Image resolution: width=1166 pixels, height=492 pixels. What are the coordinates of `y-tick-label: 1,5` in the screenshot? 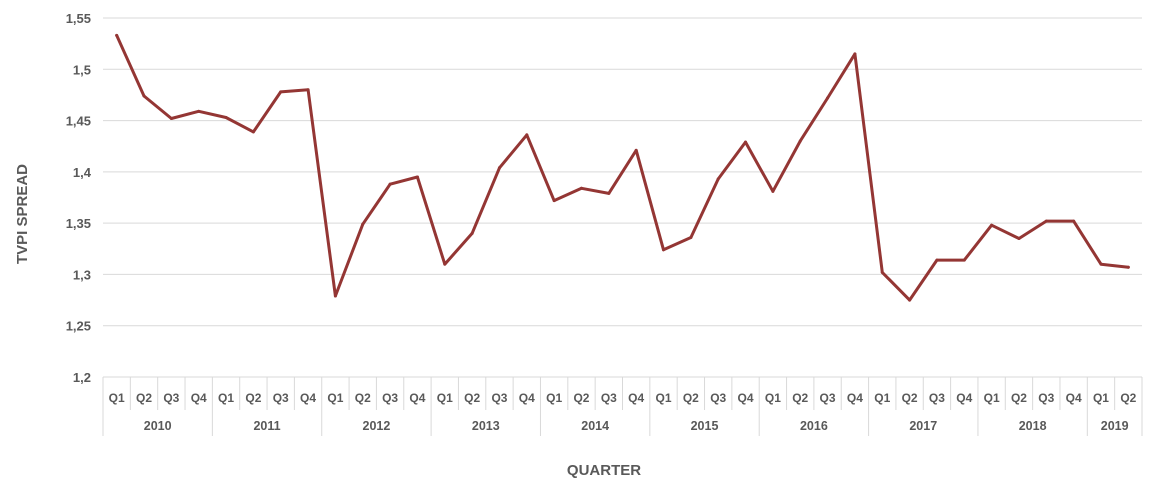 It's located at (82, 69).